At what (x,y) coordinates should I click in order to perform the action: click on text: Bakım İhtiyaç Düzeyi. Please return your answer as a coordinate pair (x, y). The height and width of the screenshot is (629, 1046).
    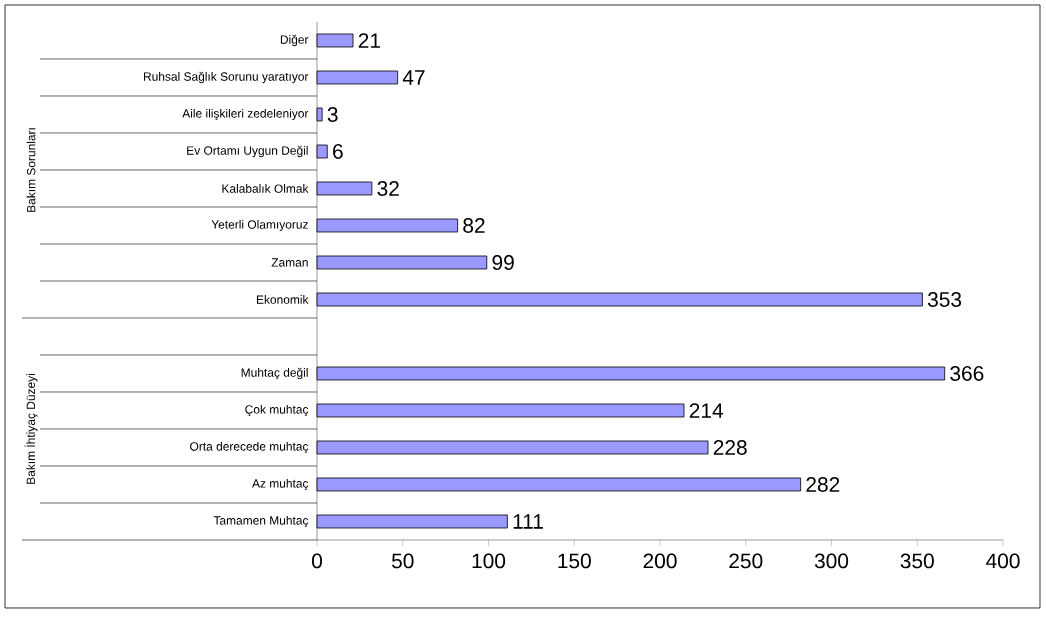
    Looking at the image, I should click on (31, 429).